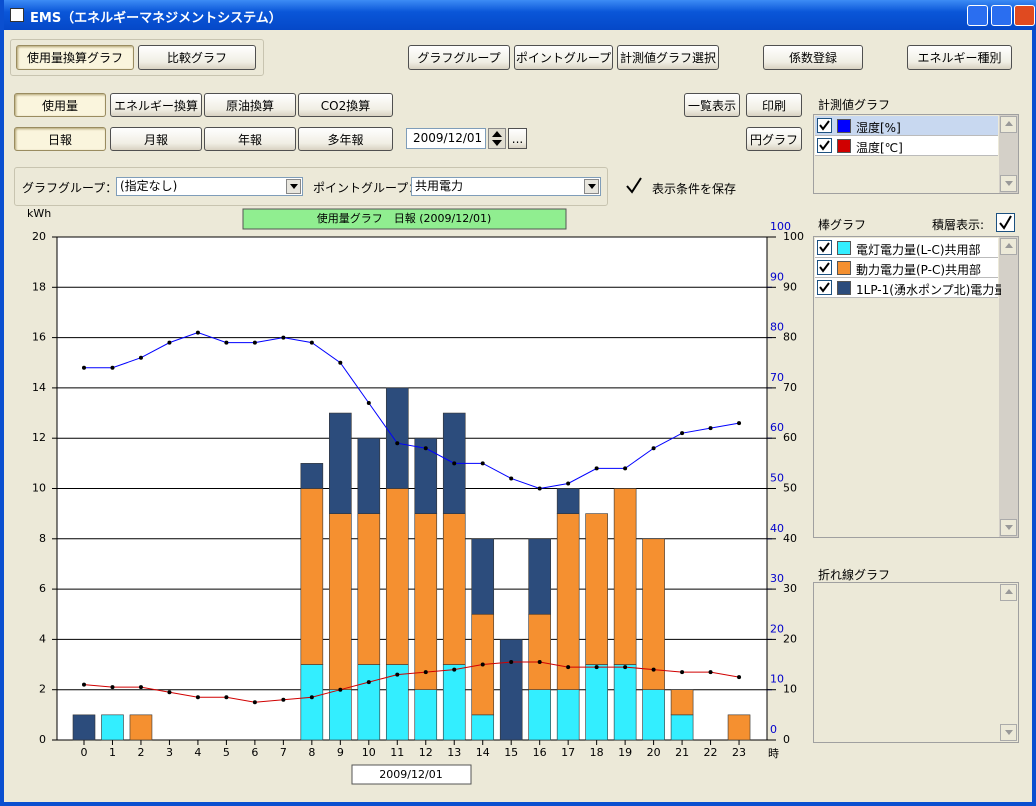 The image size is (1036, 806). I want to click on y3-tick-label: 40, so click(790, 538).